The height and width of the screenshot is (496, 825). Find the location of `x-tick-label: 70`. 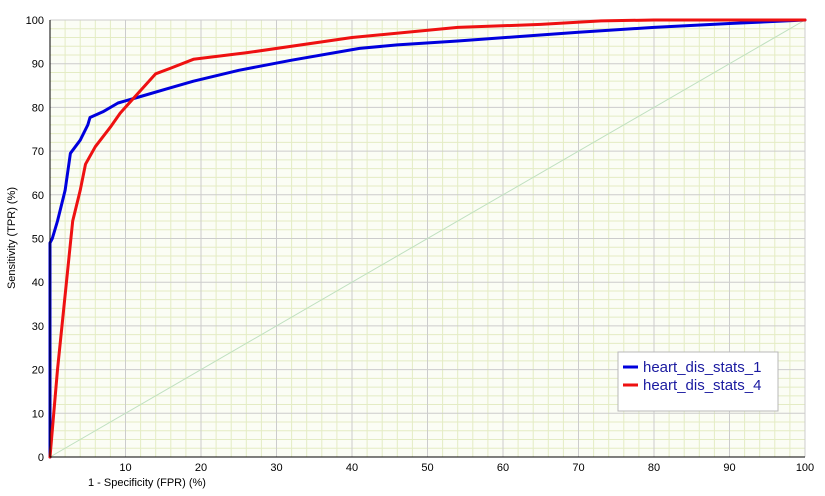

x-tick-label: 70 is located at coordinates (578, 468).